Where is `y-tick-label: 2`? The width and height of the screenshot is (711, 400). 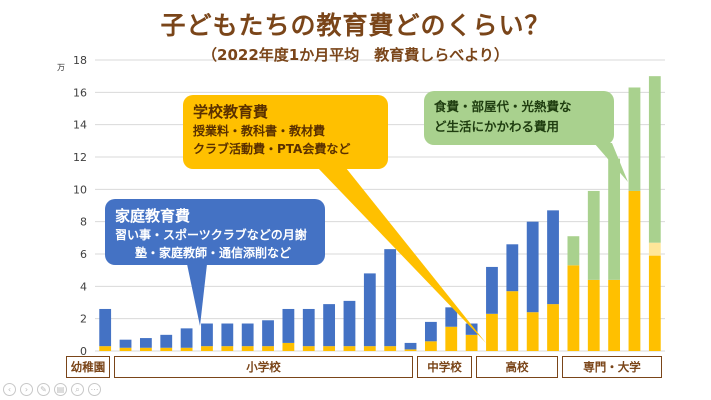 y-tick-label: 2 is located at coordinates (83, 319).